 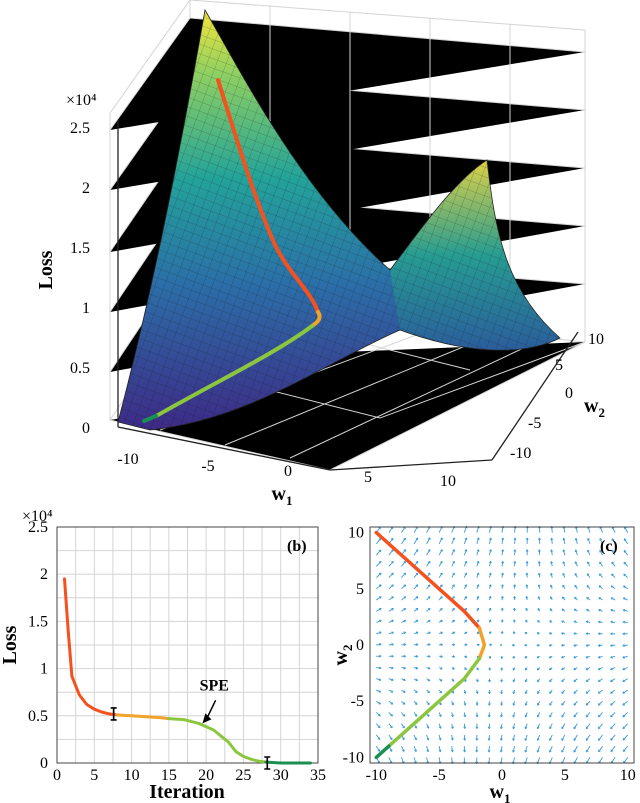 I want to click on w2-tick: -5, so click(x=534, y=423).